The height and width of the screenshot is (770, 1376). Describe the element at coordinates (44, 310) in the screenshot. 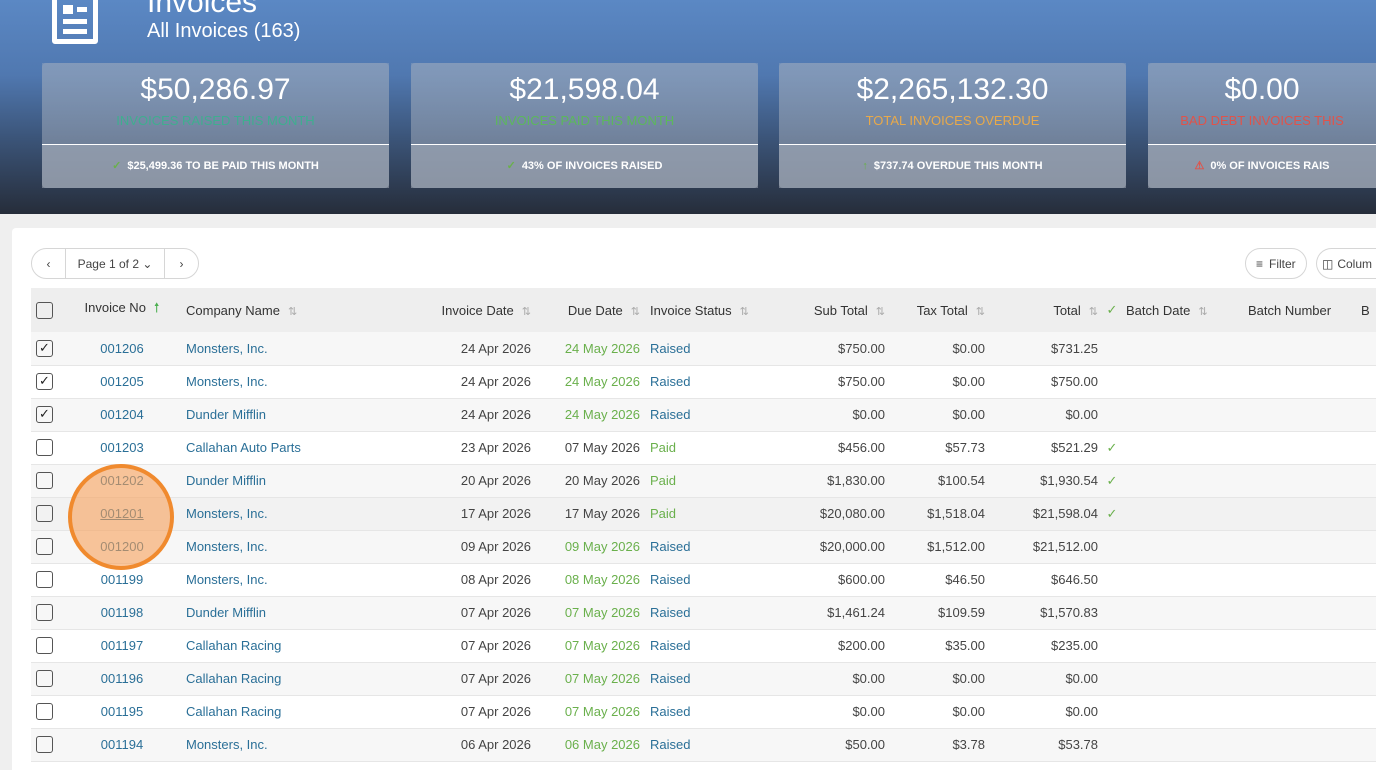

I see `select-all-checkbox` at that location.